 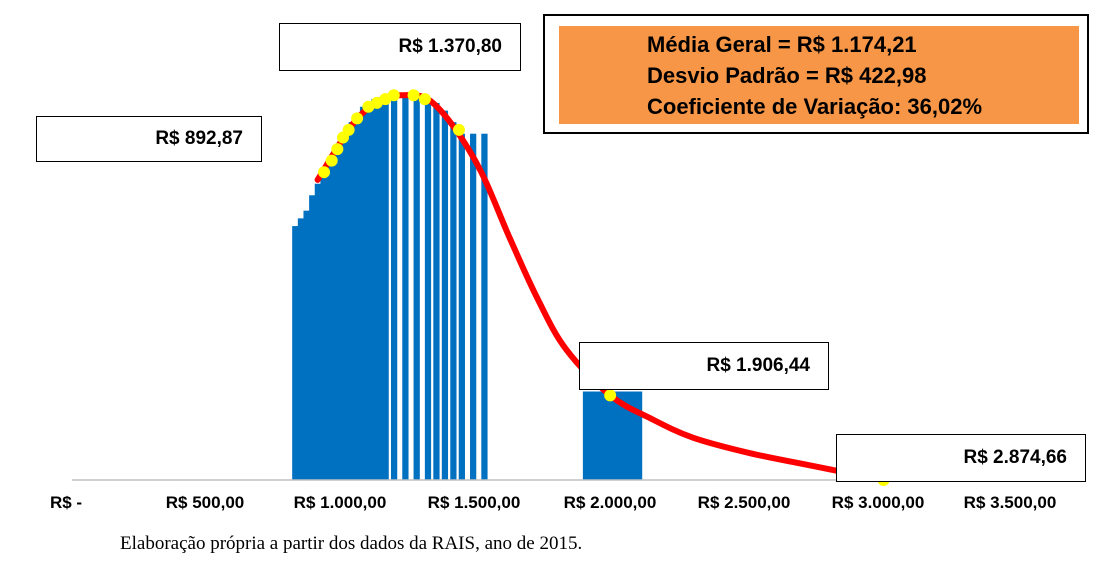 What do you see at coordinates (1010, 502) in the screenshot?
I see `x-tick-label-7: R$ 3.500,00` at bounding box center [1010, 502].